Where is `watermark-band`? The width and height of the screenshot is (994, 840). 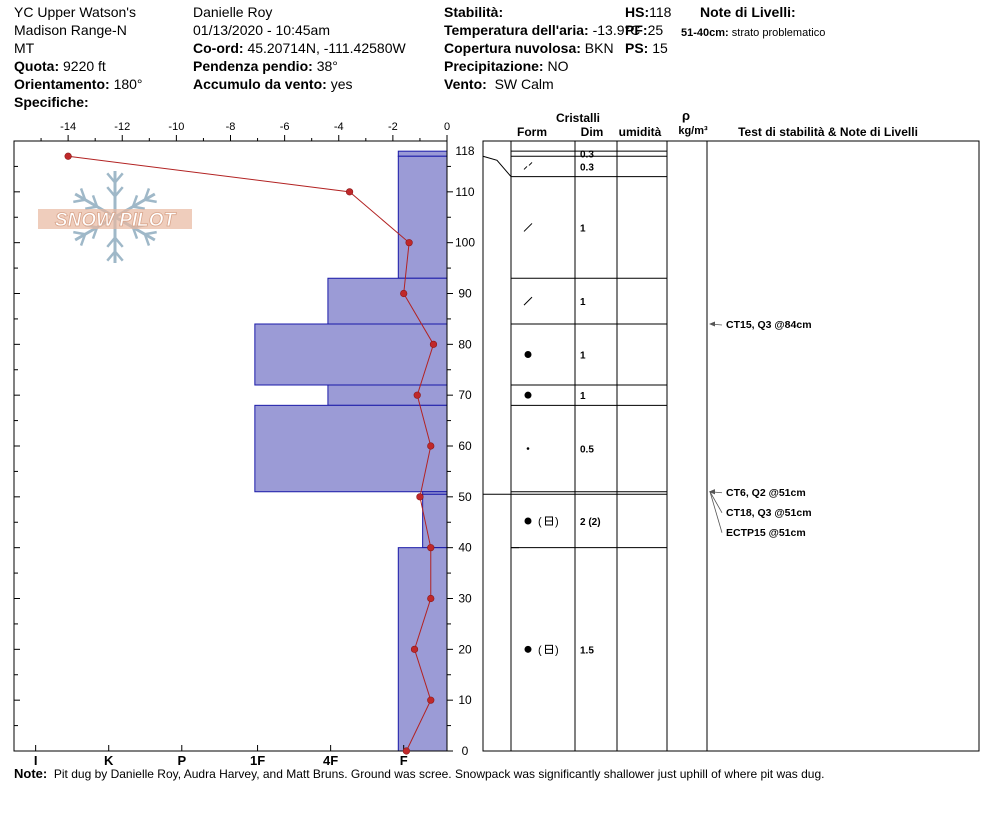
watermark-band is located at coordinates (115, 219).